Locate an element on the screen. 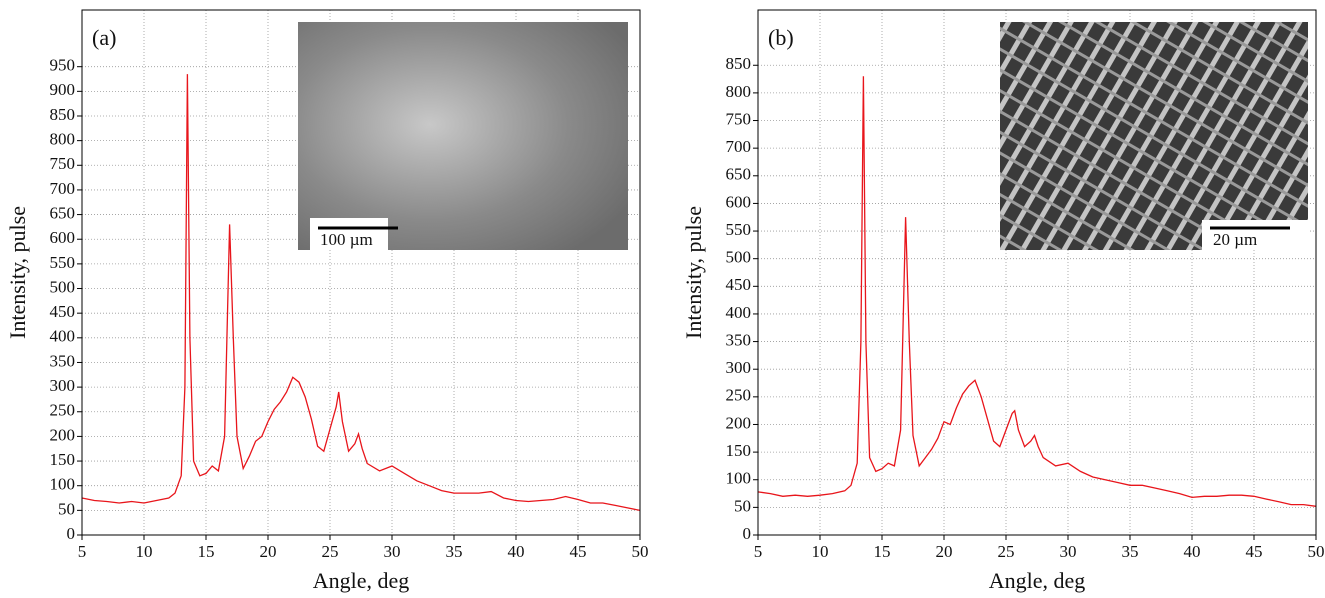 The width and height of the screenshot is (1325, 598). y-tick-label: 900 is located at coordinates (63, 89).